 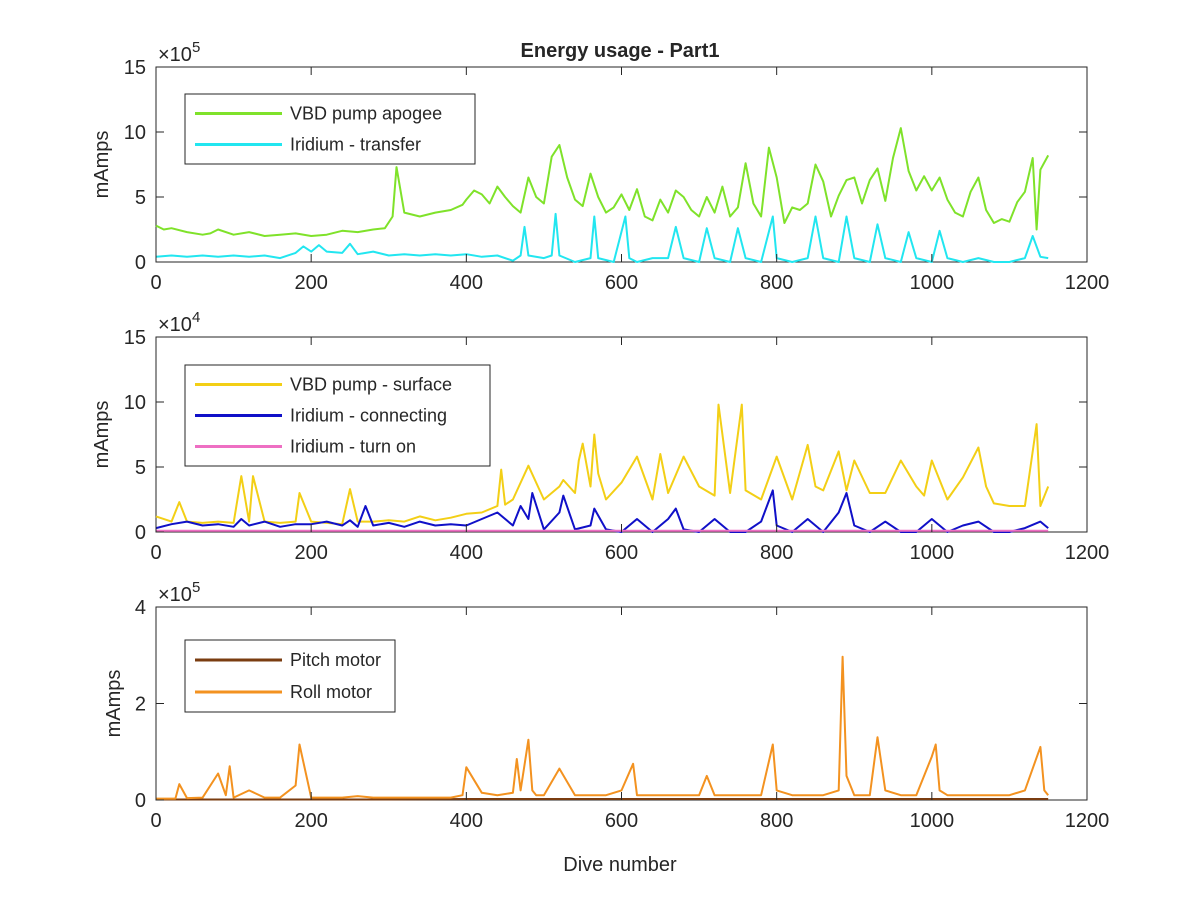 I want to click on legend-label: Iridium - transfer, so click(x=355, y=145).